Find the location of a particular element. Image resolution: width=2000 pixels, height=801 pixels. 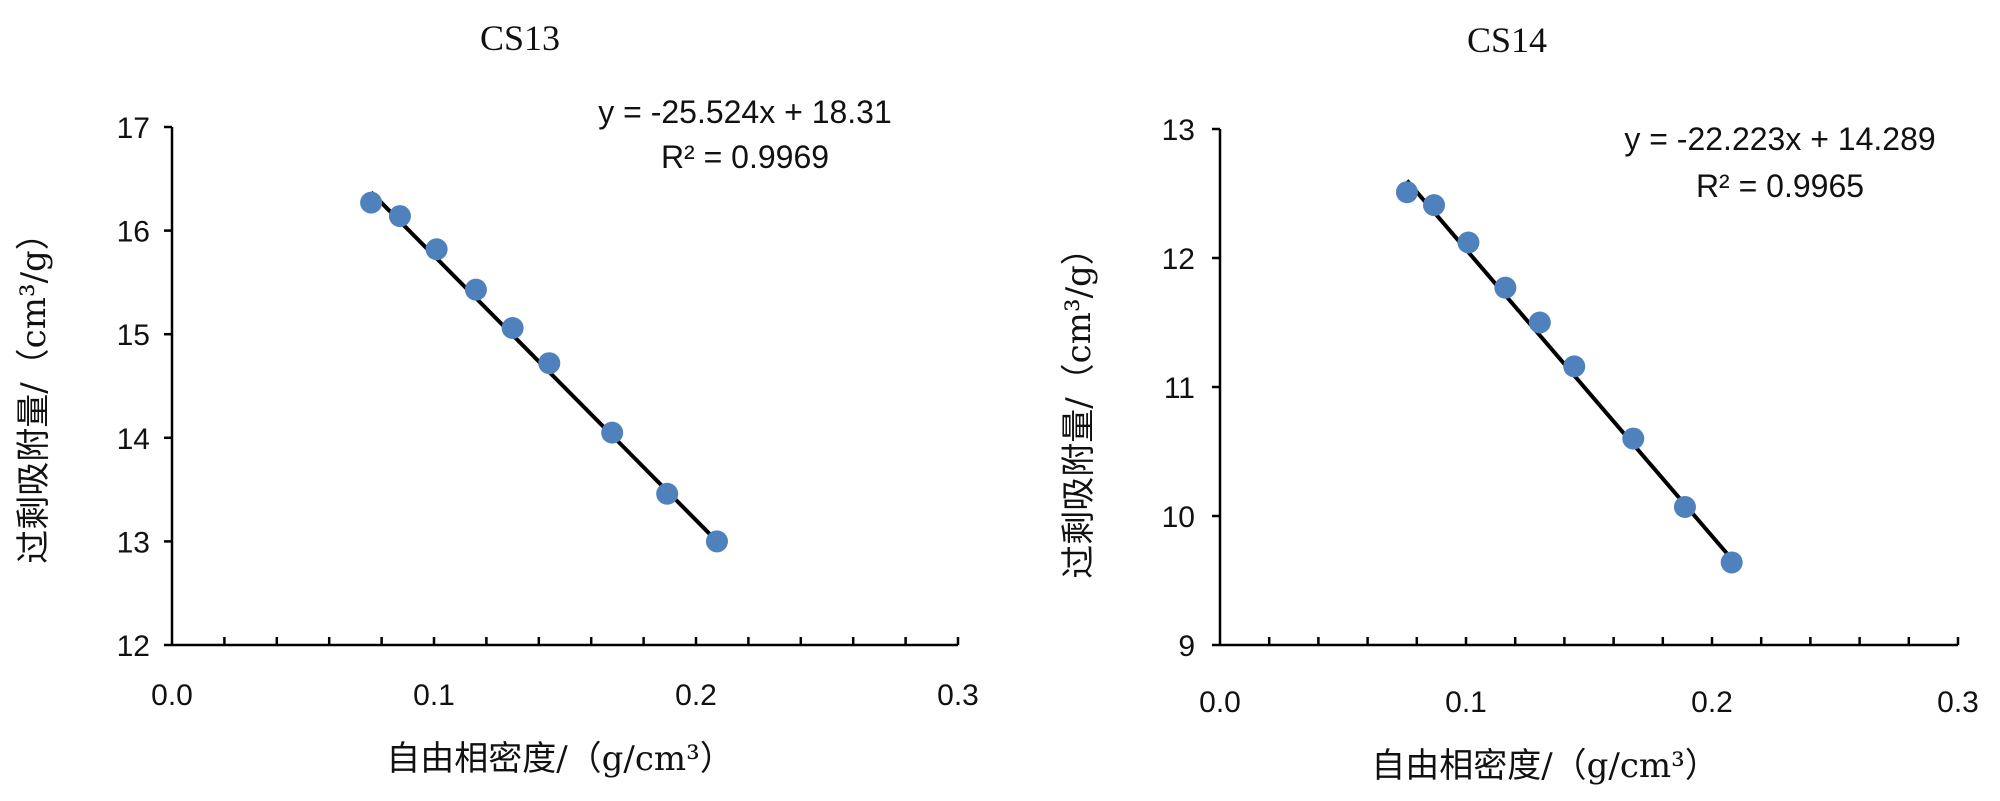

y-tick-label: 10 is located at coordinates (1178, 517).